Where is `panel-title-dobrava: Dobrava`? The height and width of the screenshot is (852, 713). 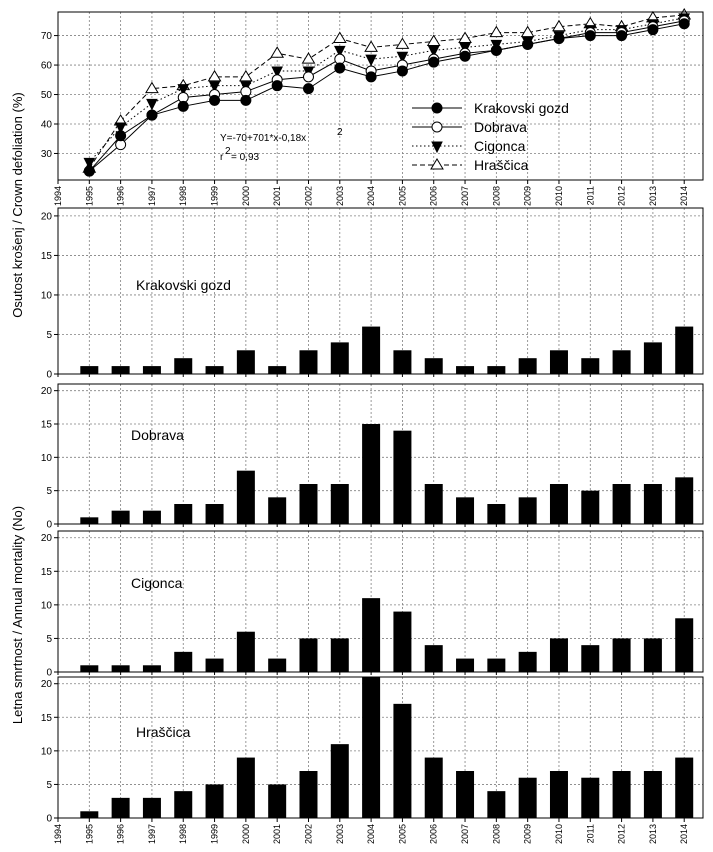 panel-title-dobrava: Dobrava is located at coordinates (157, 435).